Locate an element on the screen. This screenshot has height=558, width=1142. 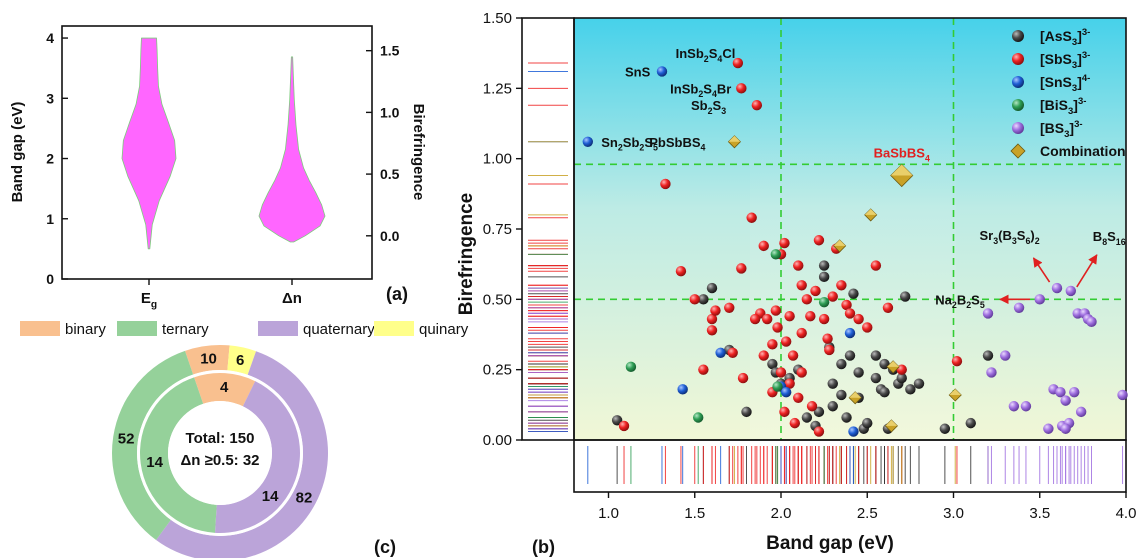
annotation-label: Sr3(B3S6)2 is located at coordinates (1009, 237).